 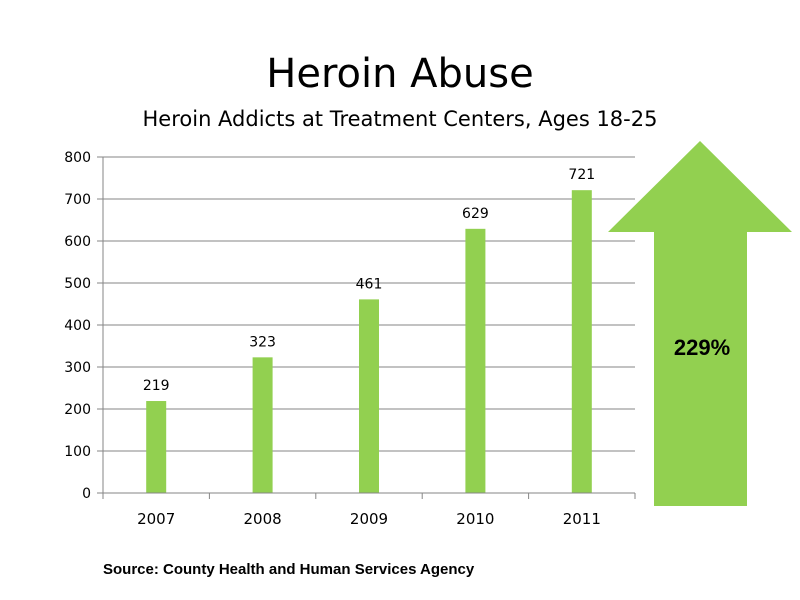 I want to click on y-tick-label: 0, so click(x=86, y=494).